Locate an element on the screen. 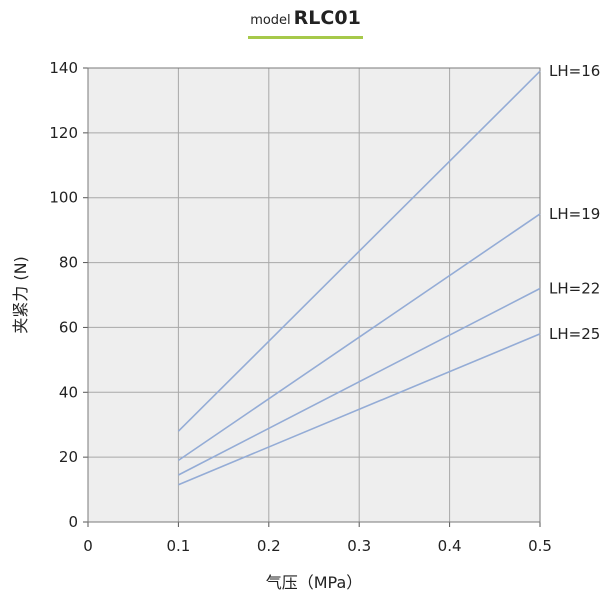  chart-title: model RLC01 is located at coordinates (305, 22).